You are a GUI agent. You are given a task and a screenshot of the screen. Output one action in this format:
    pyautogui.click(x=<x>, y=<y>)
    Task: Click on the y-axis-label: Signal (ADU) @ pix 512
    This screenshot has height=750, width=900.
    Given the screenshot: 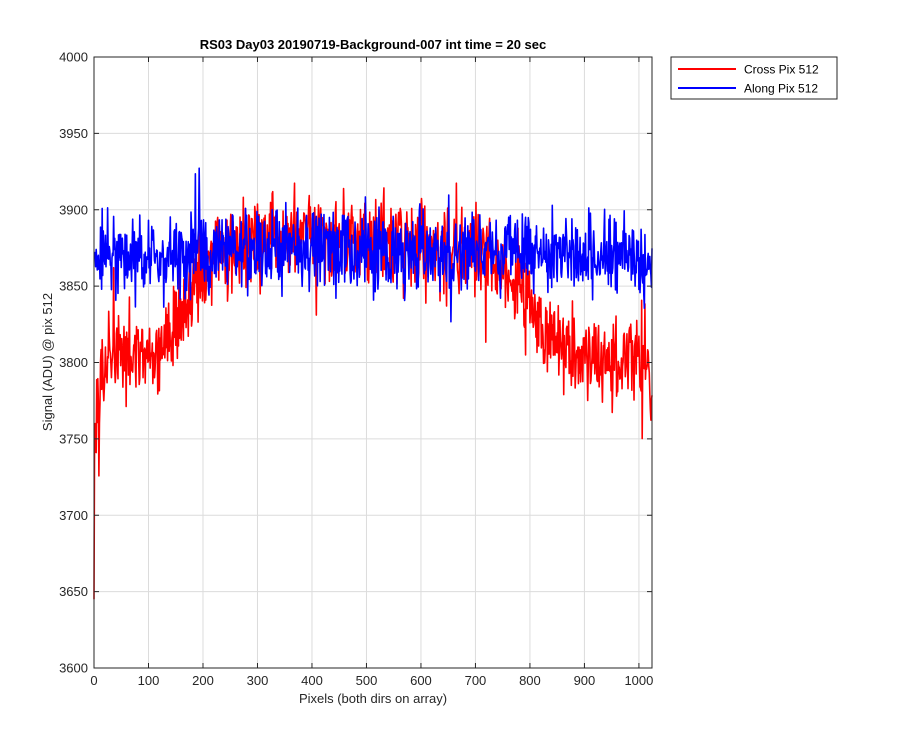 What is the action you would take?
    pyautogui.click(x=47, y=362)
    